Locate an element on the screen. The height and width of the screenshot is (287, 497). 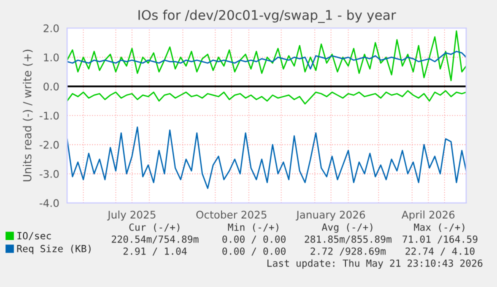
text: 220.54m/754.89m is located at coordinates (155, 239).